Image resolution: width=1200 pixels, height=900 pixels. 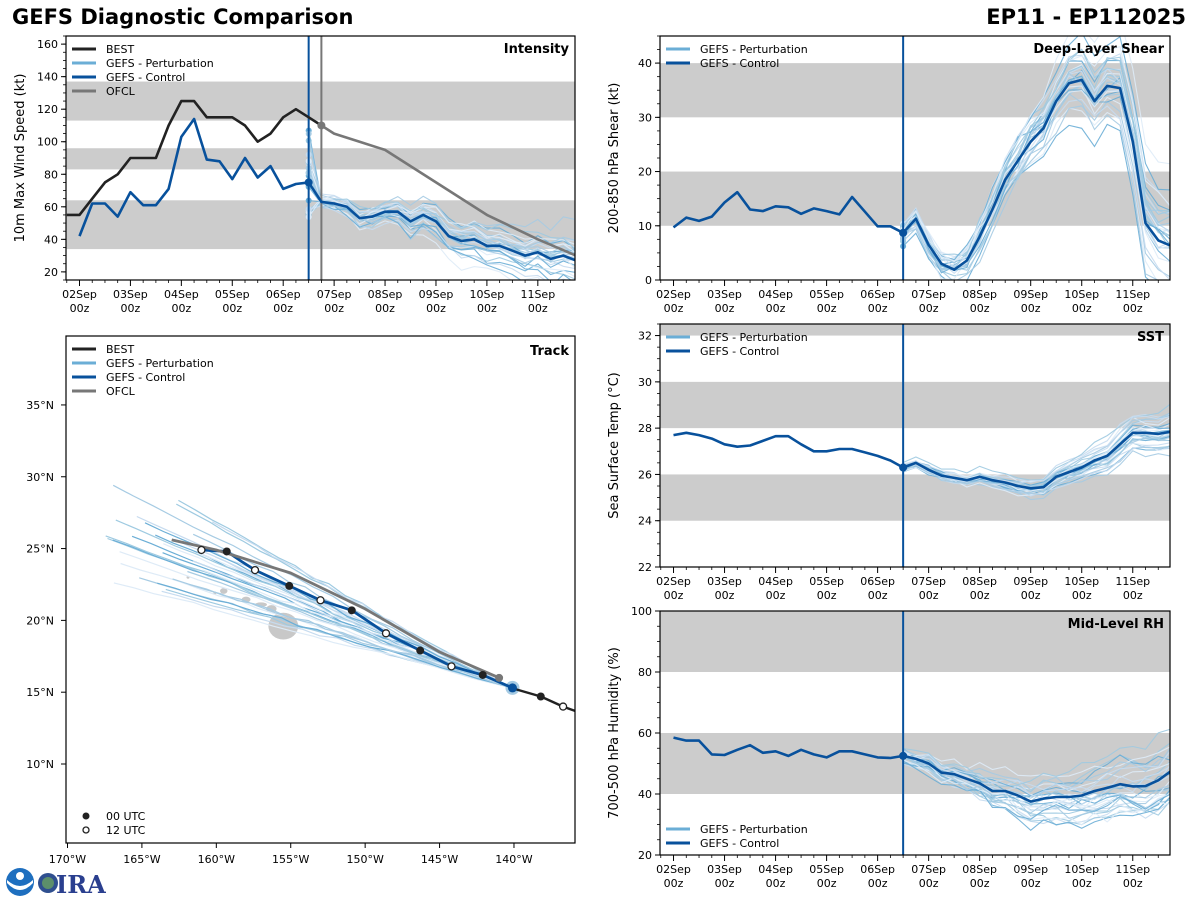 What do you see at coordinates (512, 688) in the screenshot?
I see `control-start-point` at bounding box center [512, 688].